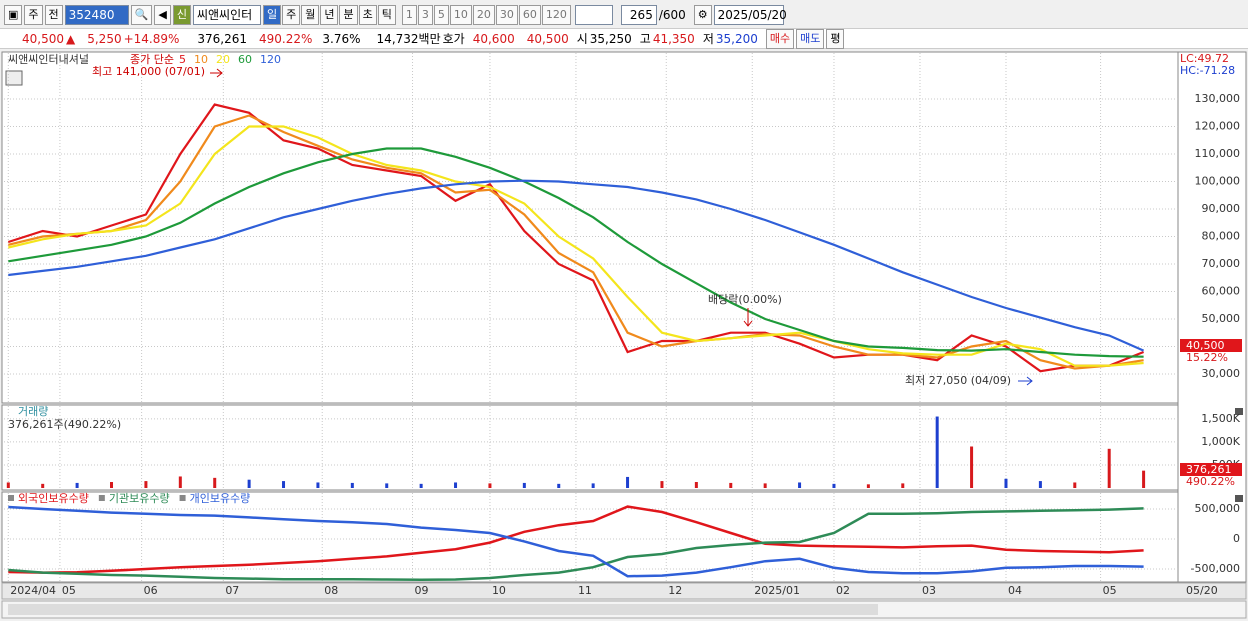 The image size is (1248, 621). I want to click on date-input: 2025/05/20, so click(750, 15).